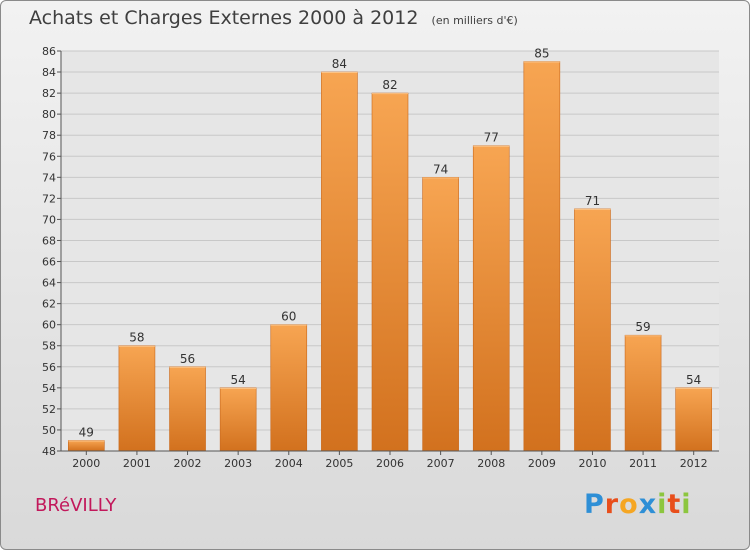  Describe the element at coordinates (643, 463) in the screenshot. I see `x-tick-label-2011: 2011` at that location.